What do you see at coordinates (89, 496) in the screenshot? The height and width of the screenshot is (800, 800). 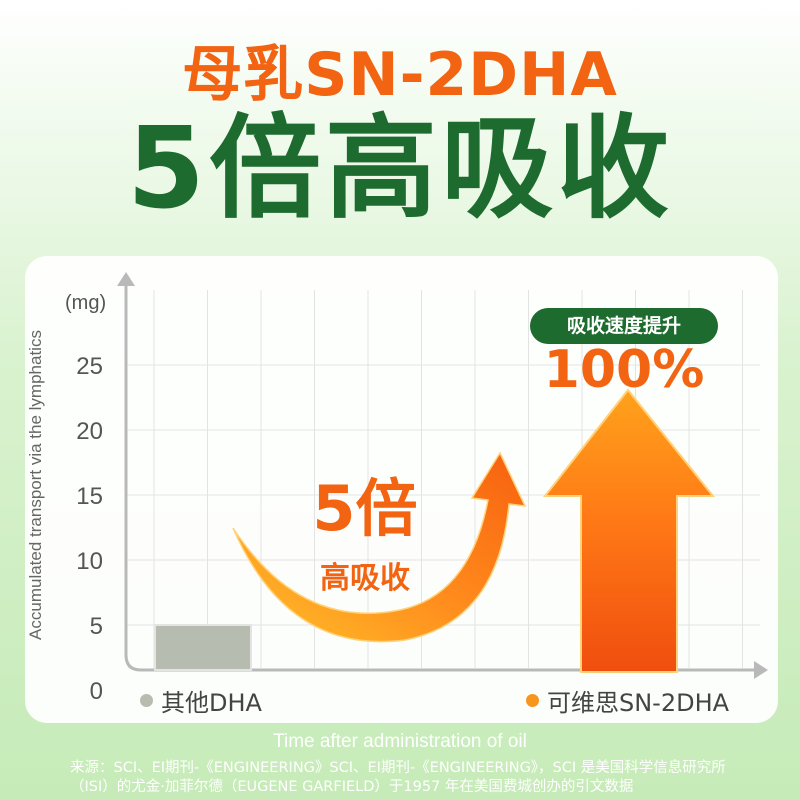 I see `y-tick-label: 15` at bounding box center [89, 496].